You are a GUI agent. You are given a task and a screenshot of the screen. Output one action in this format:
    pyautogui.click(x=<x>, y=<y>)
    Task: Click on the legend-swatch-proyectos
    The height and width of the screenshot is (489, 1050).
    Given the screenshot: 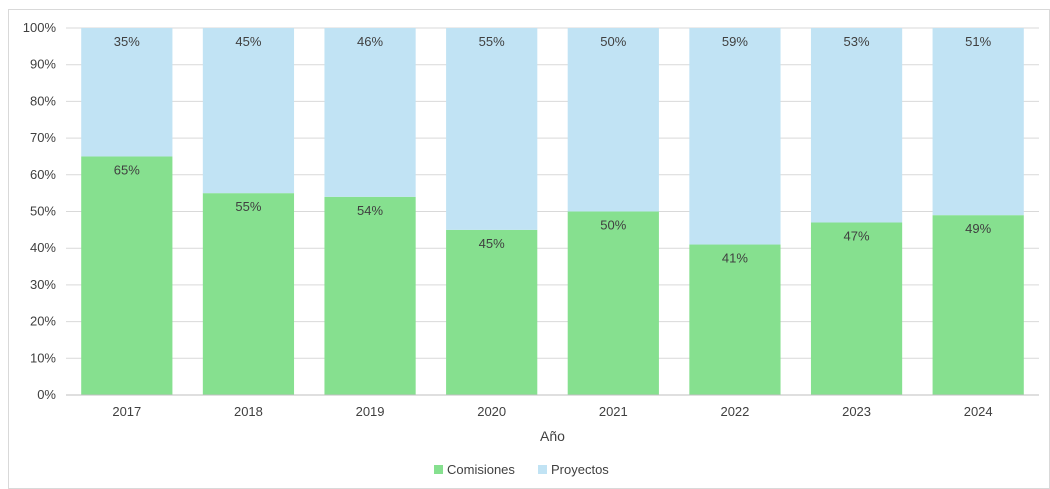 What is the action you would take?
    pyautogui.click(x=542, y=469)
    